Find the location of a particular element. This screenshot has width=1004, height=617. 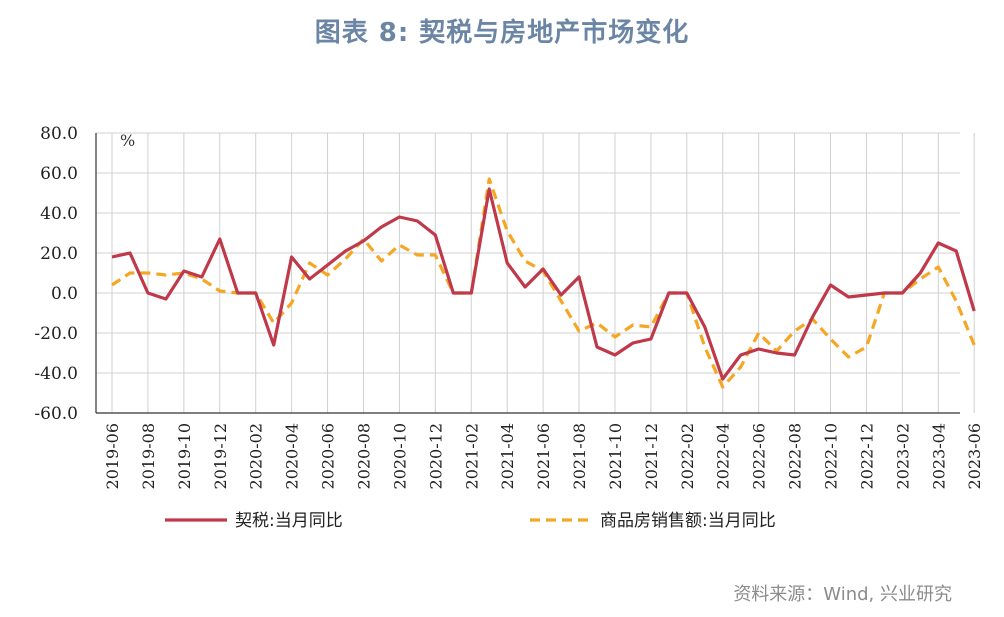

x-tick-label: 2019-08 is located at coordinates (148, 456).